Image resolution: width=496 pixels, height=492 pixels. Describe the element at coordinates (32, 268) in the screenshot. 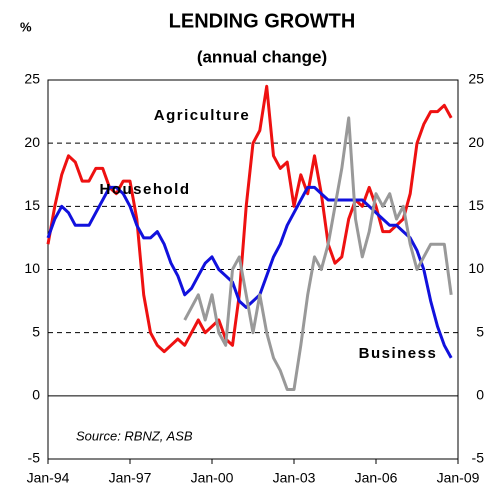

I see `y-tick-label: 10` at that location.